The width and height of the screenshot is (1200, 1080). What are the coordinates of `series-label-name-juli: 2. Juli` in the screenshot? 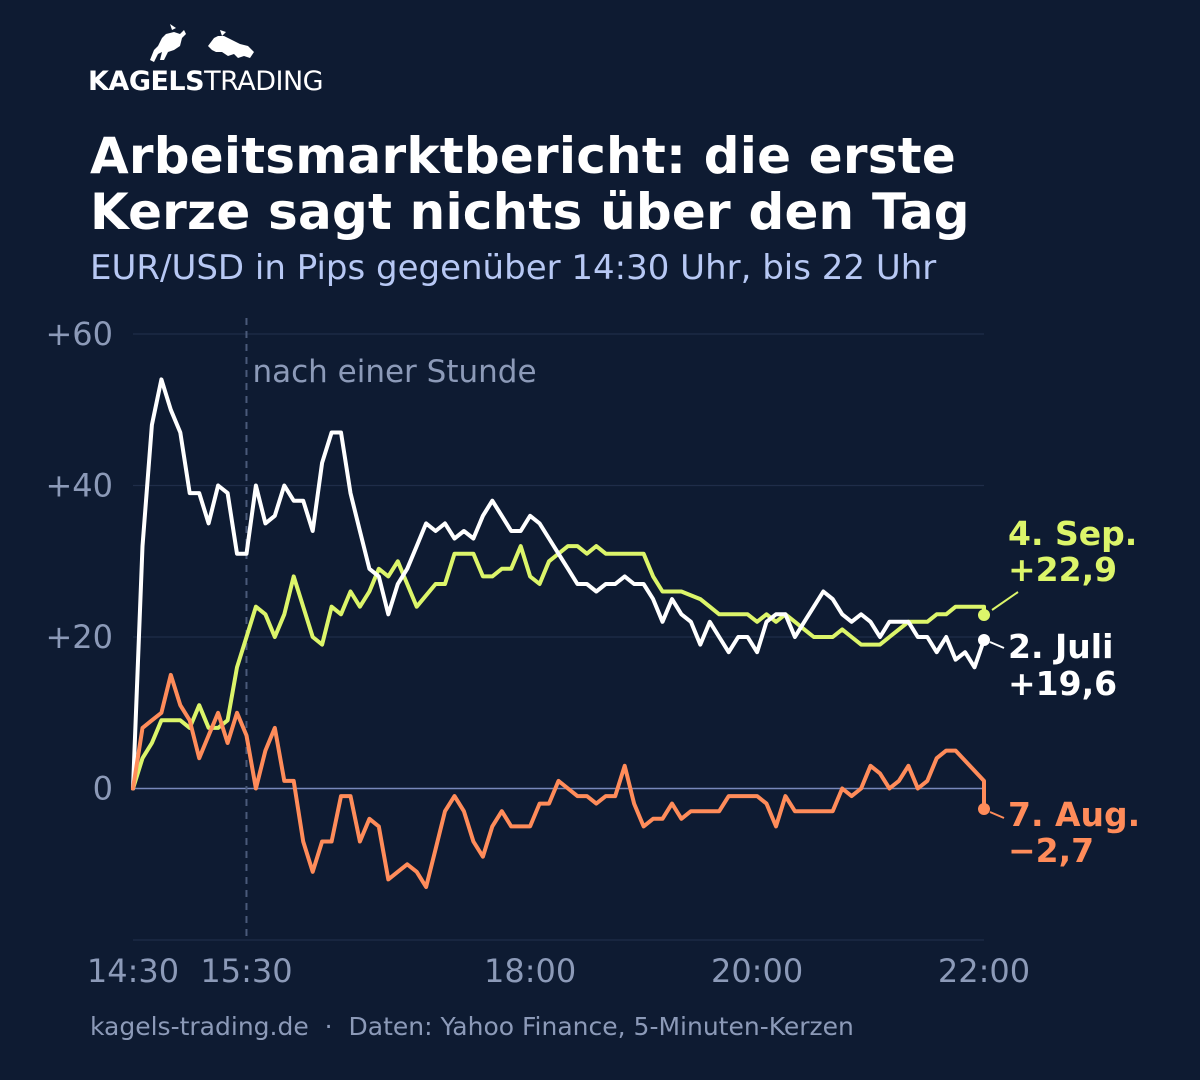 It's located at (1060, 646).